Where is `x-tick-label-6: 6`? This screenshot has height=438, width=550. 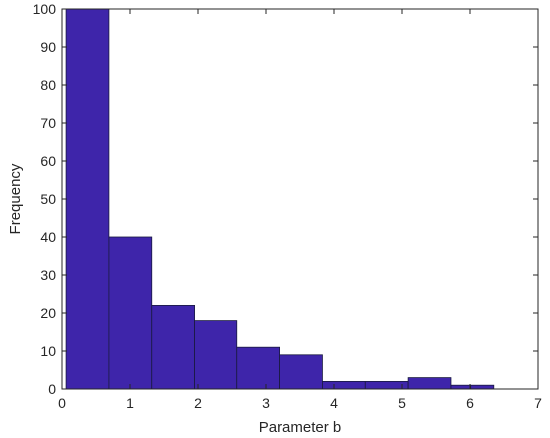
x-tick-label-6: 6 is located at coordinates (470, 403).